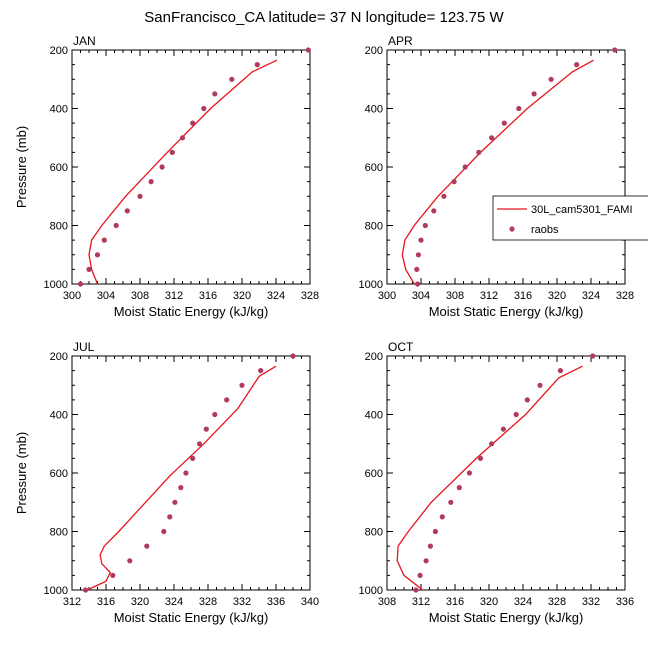 This screenshot has height=648, width=648. What do you see at coordinates (21, 473) in the screenshot?
I see `y-axis-label-jul: Pressure (mb)` at bounding box center [21, 473].